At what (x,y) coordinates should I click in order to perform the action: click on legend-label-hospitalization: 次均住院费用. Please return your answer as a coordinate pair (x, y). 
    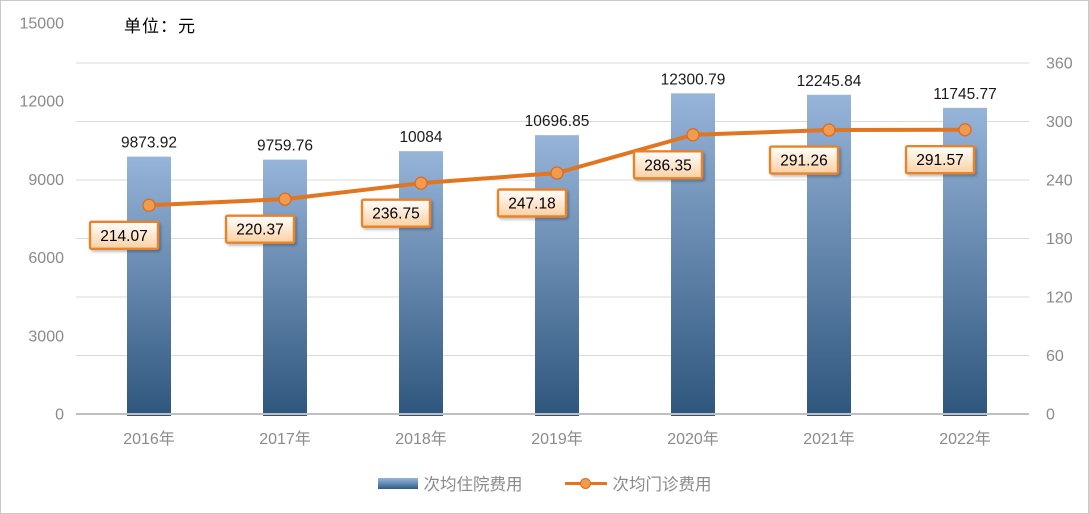
    Looking at the image, I should click on (473, 485).